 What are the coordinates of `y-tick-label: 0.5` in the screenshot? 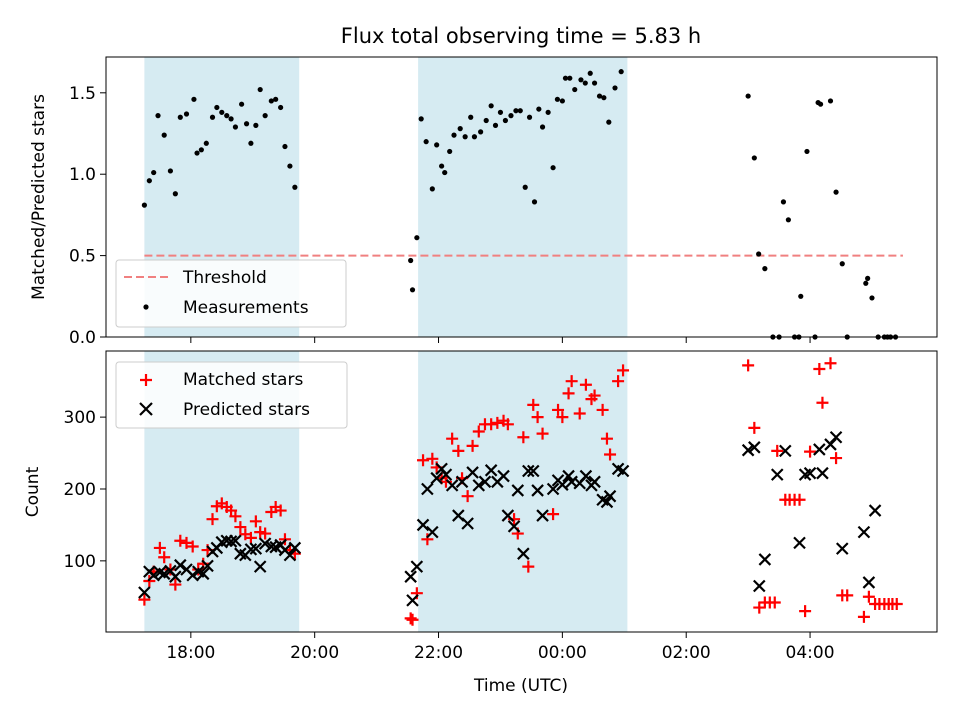 It's located at (82, 257).